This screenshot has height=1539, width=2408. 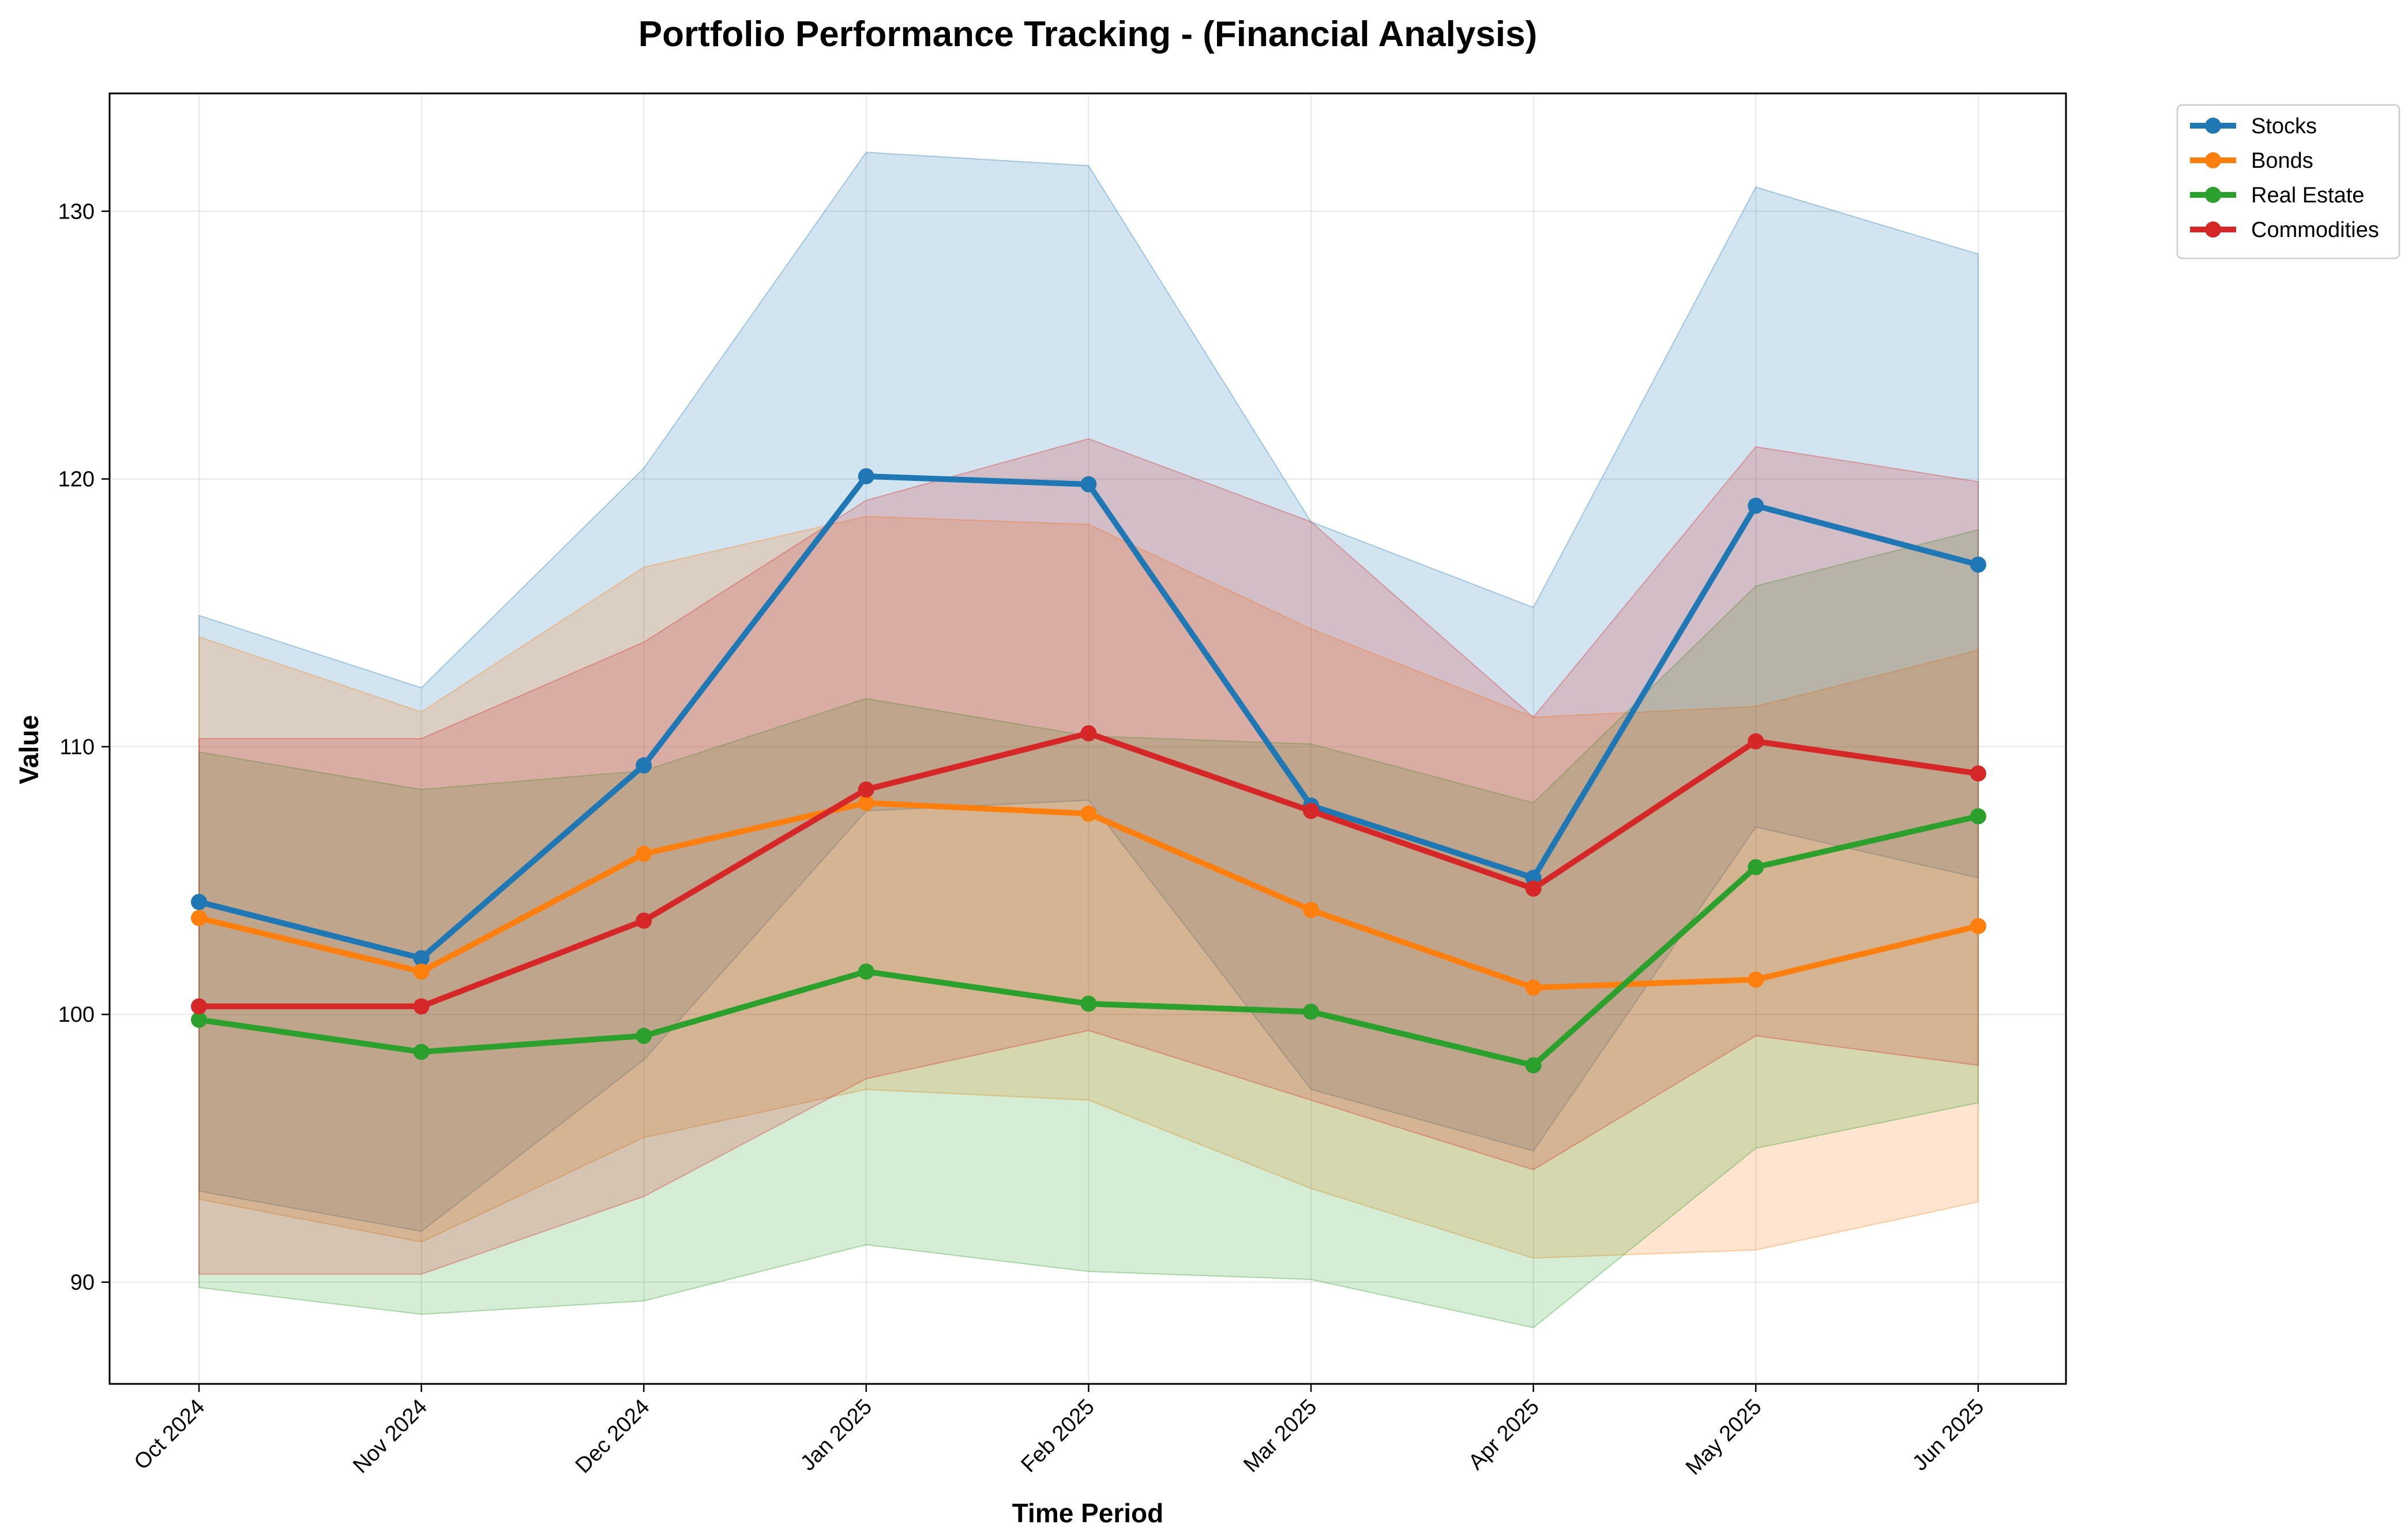 What do you see at coordinates (83, 1283) in the screenshot?
I see `y-tick-label: 90` at bounding box center [83, 1283].